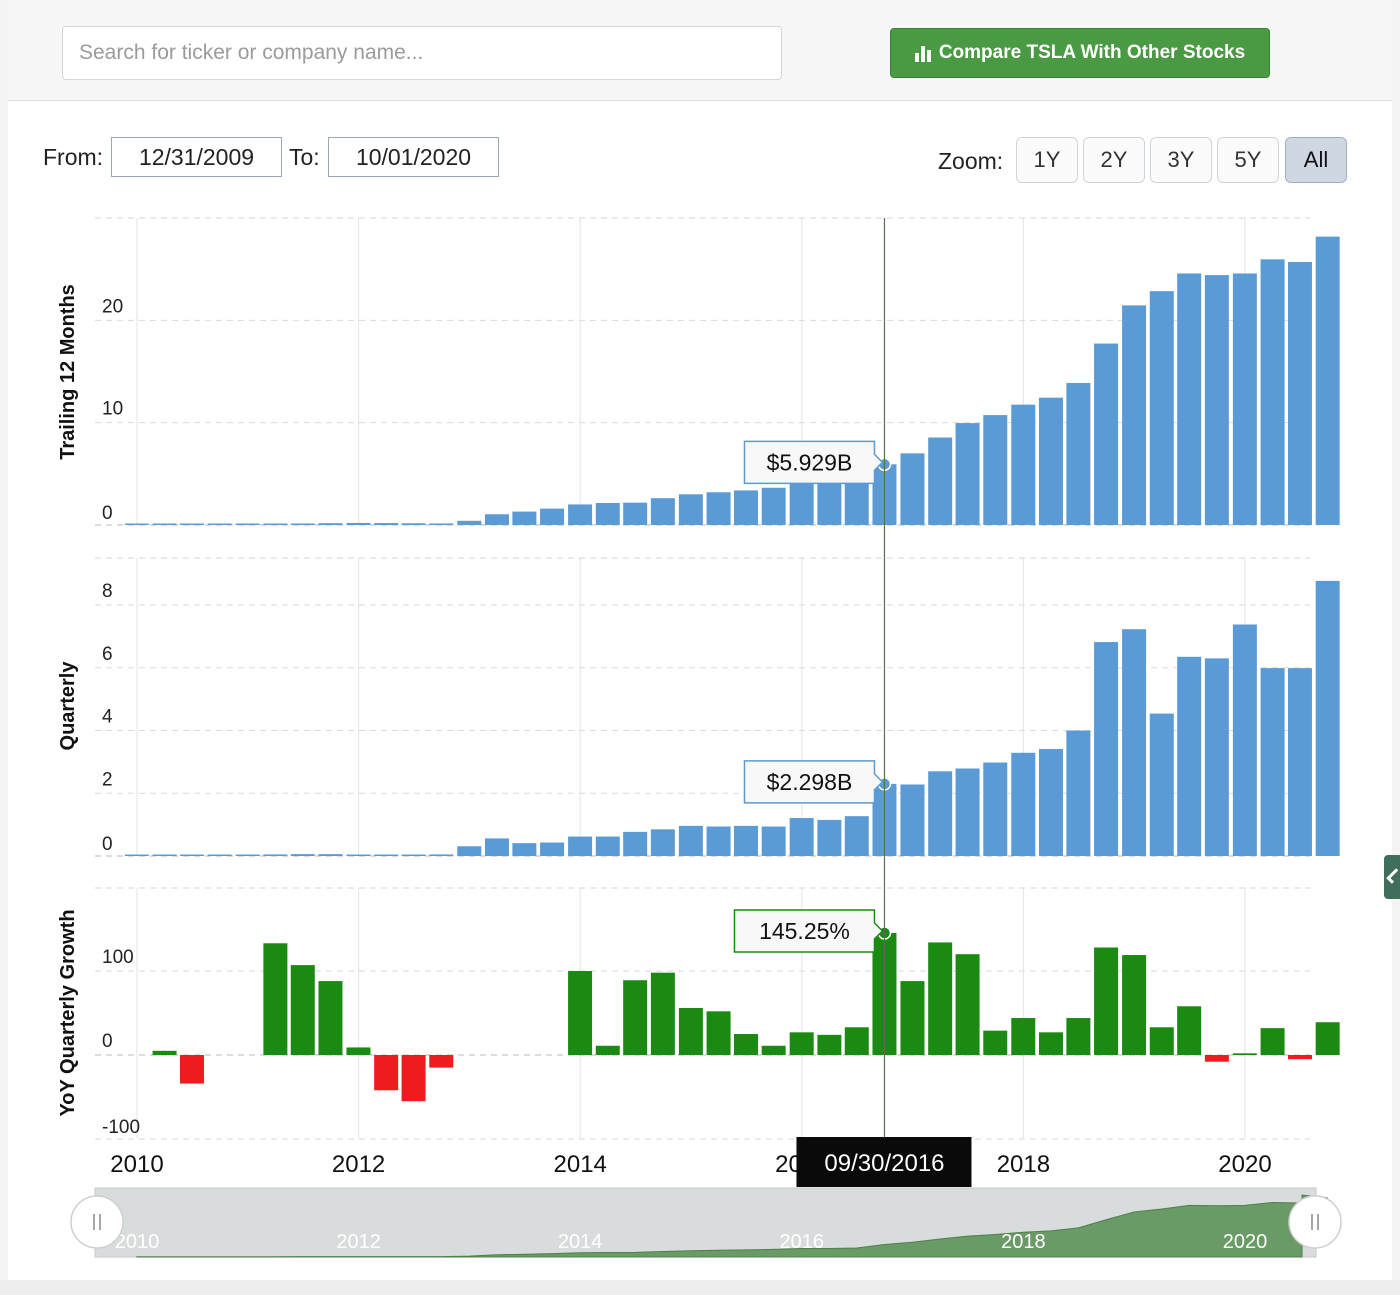 The image size is (1400, 1295). What do you see at coordinates (107, 591) in the screenshot?
I see `y-tick-label: 8` at bounding box center [107, 591].